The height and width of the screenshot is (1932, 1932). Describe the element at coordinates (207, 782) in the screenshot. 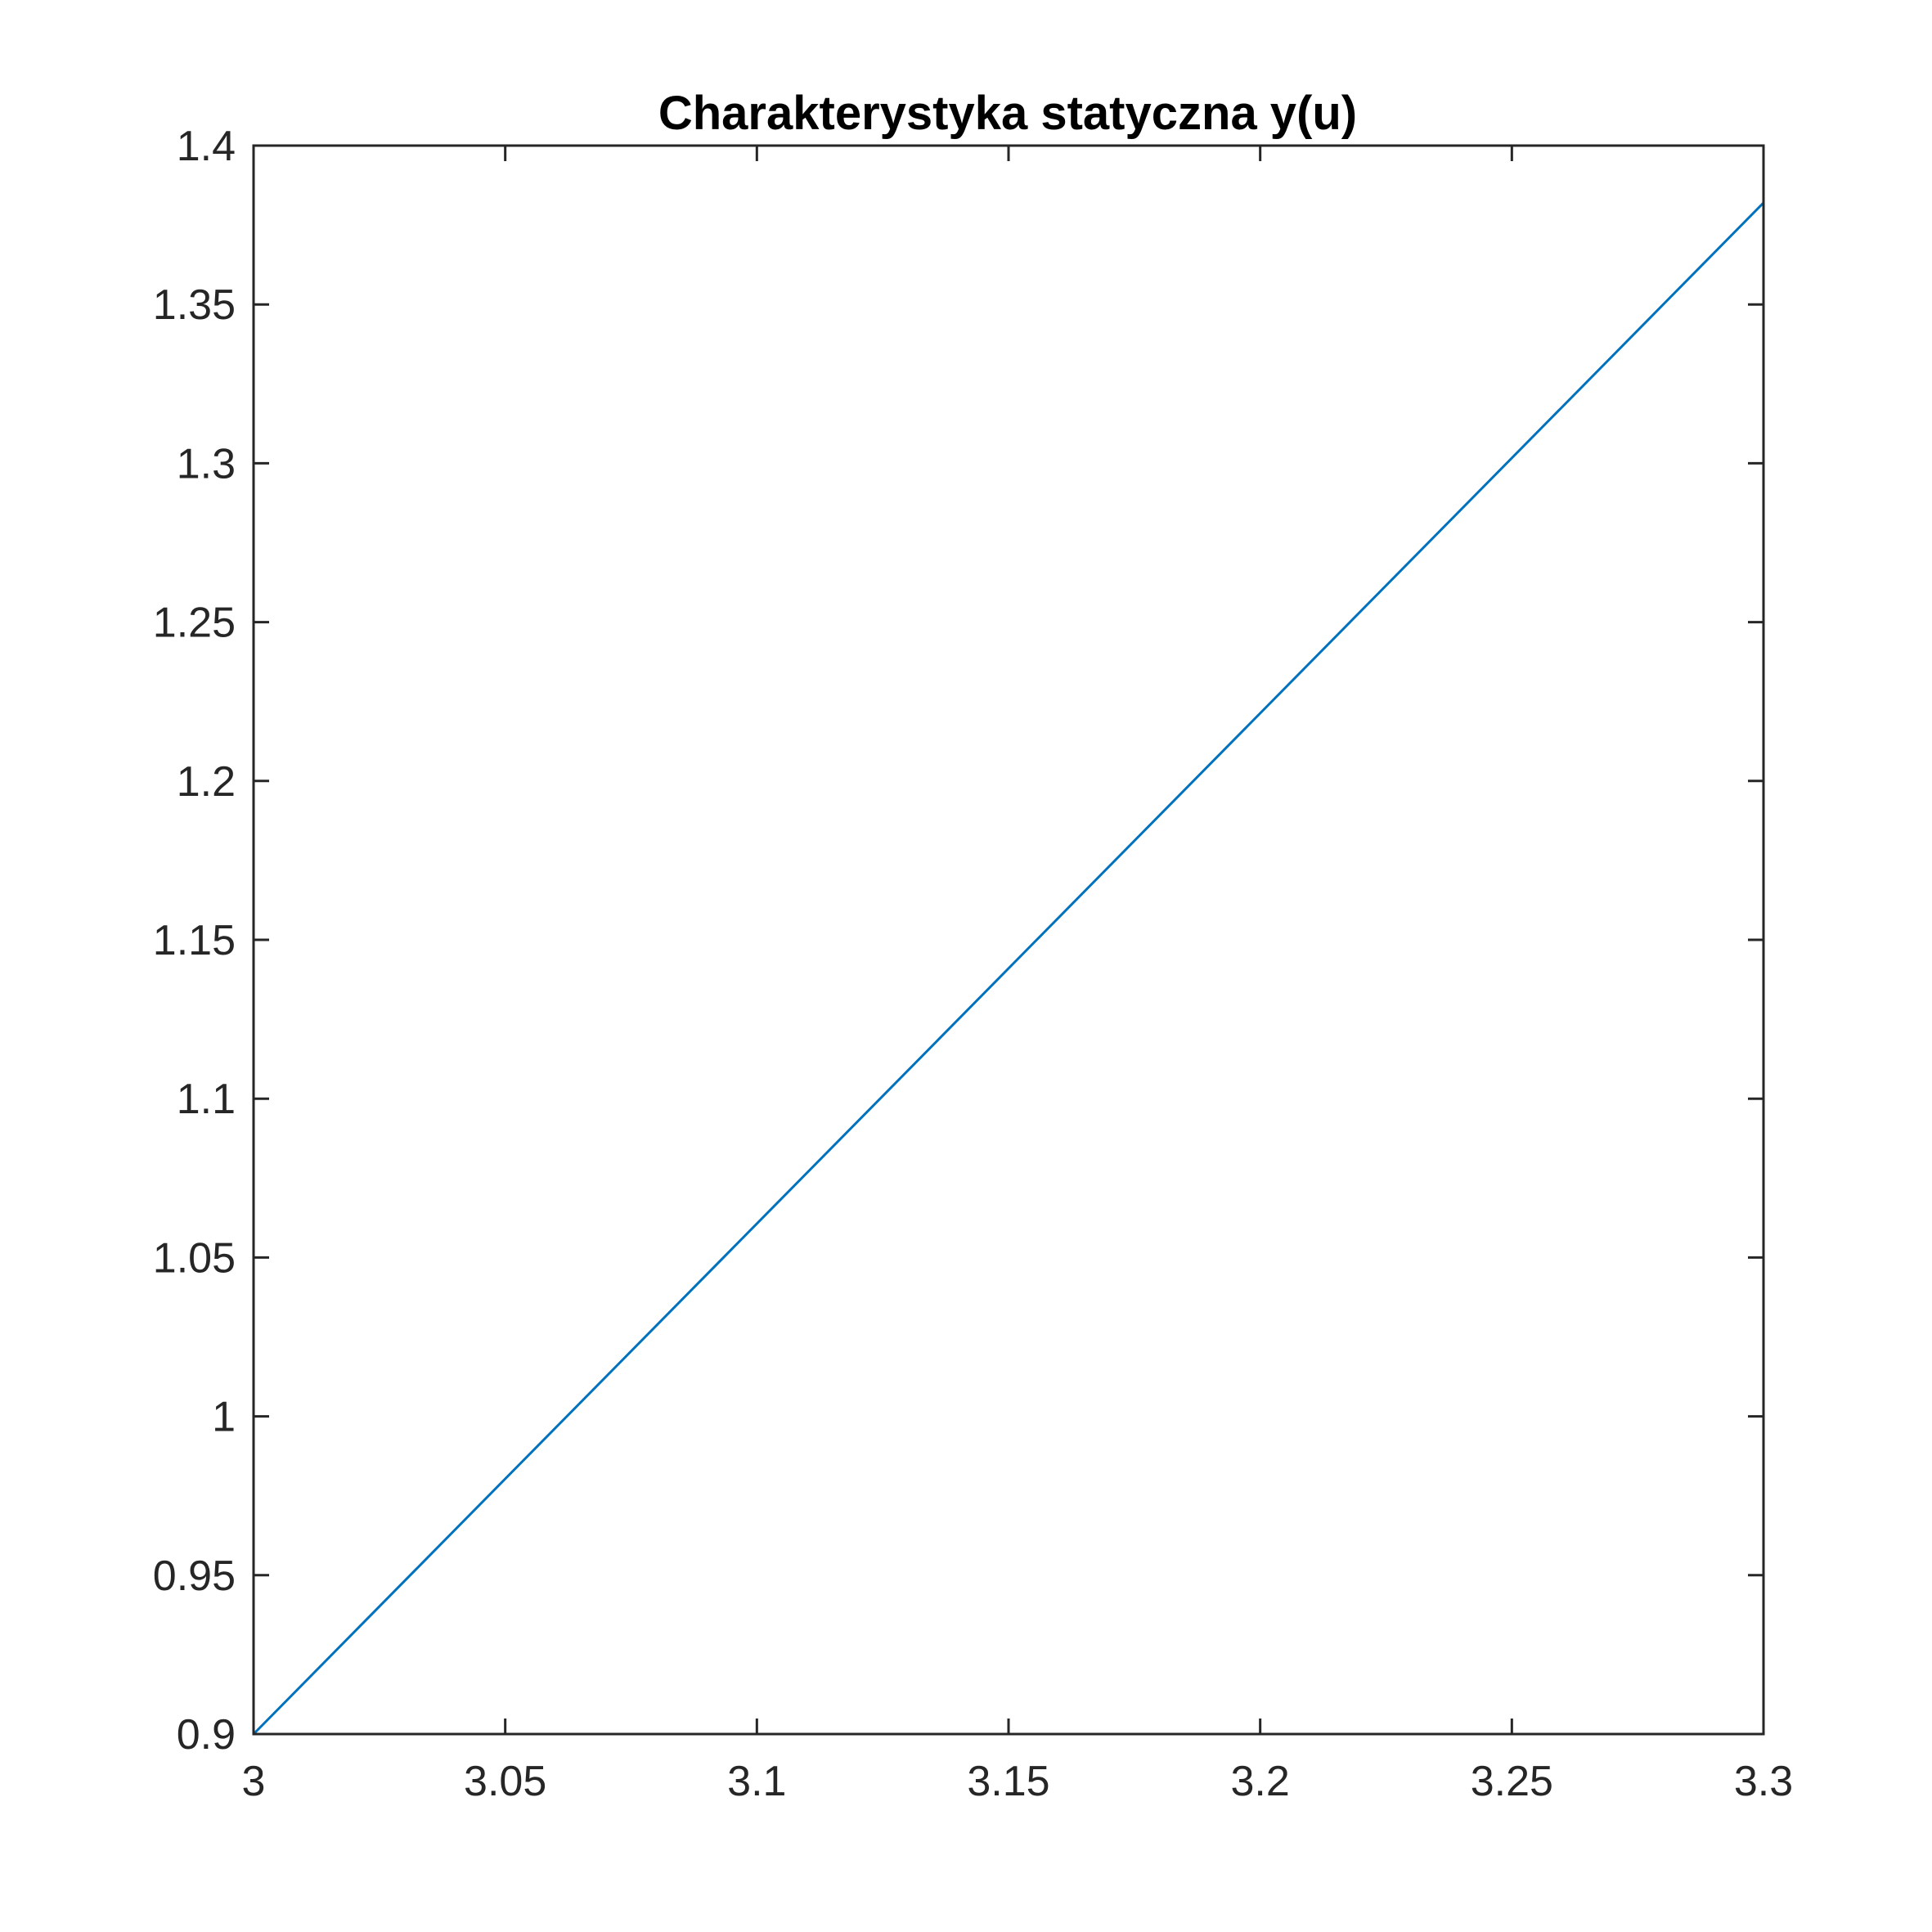

I see `y-tick-label: 1.2` at that location.